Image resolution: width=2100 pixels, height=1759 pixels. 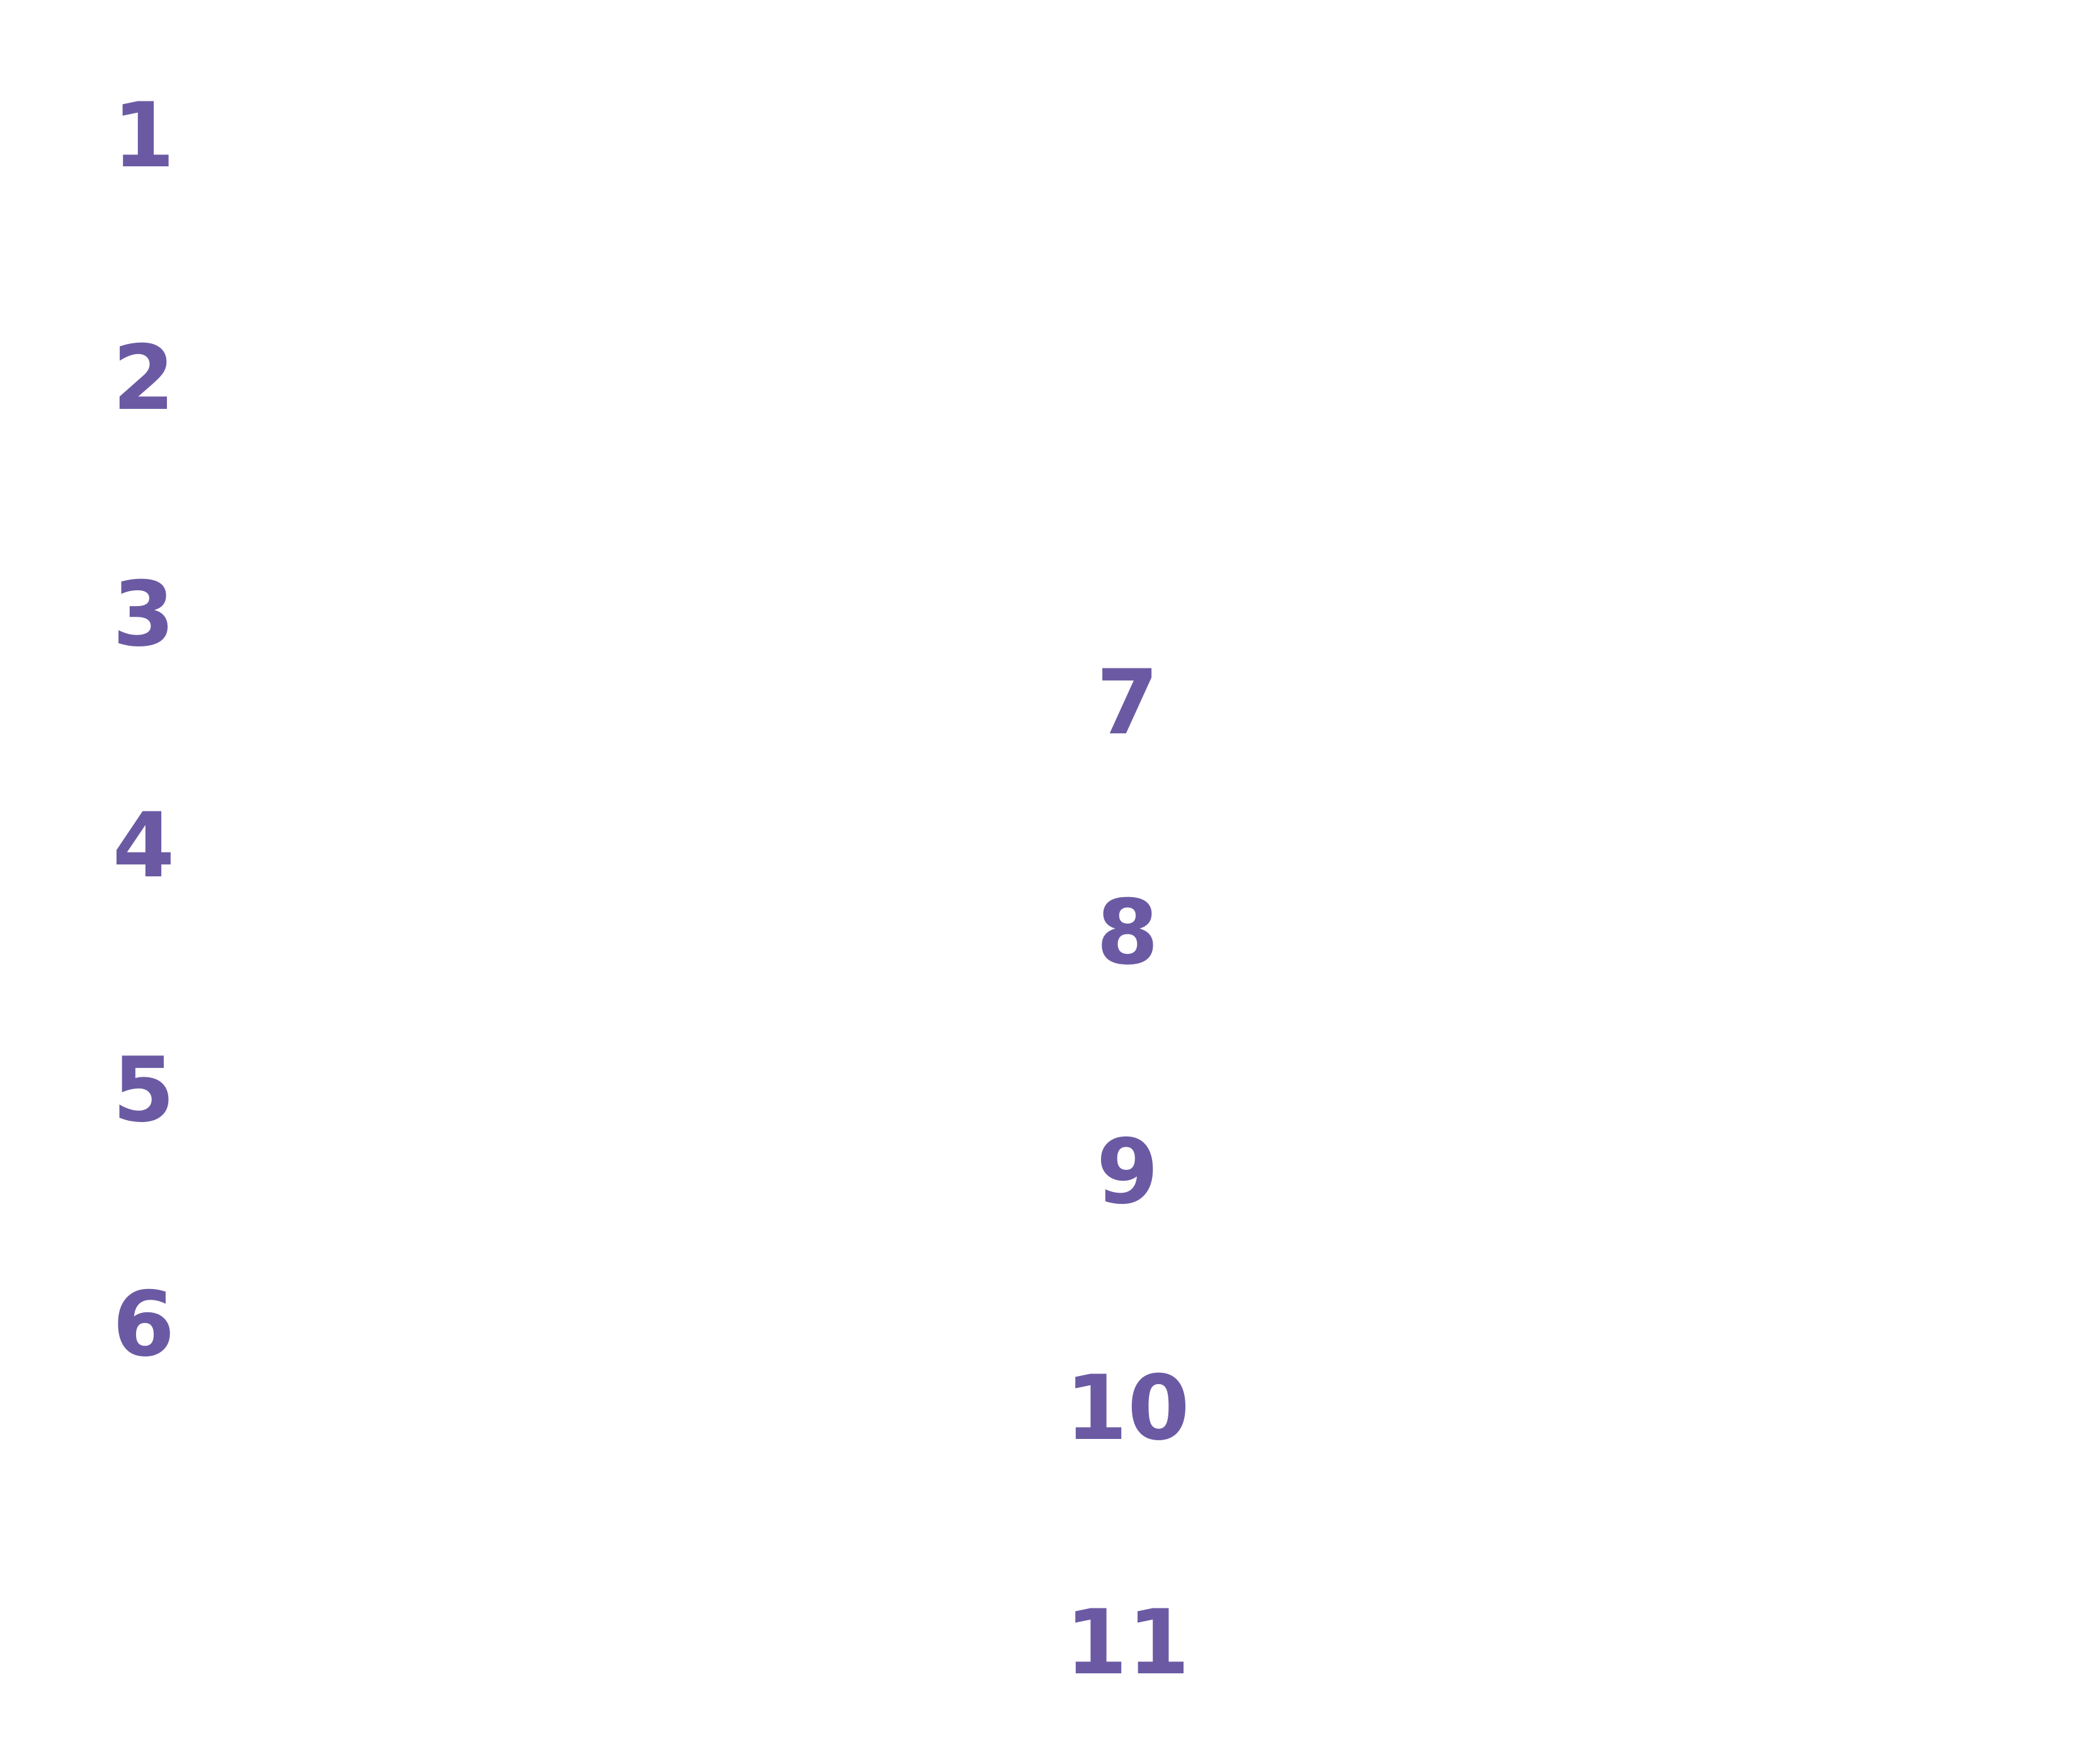 What do you see at coordinates (144, 615) in the screenshot?
I see `number-label-3: 3` at bounding box center [144, 615].